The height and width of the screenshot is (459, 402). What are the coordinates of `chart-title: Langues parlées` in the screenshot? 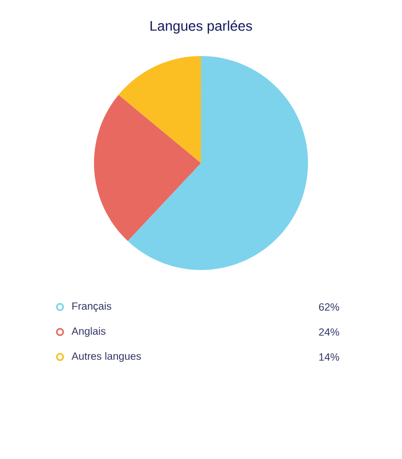 It's located at (201, 27).